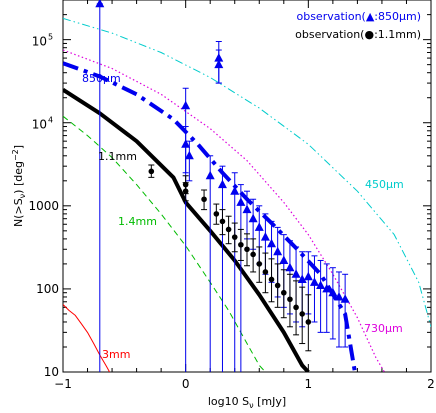  Describe the element at coordinates (137, 221) in the screenshot. I see `curve-label: 1.4mm` at that location.